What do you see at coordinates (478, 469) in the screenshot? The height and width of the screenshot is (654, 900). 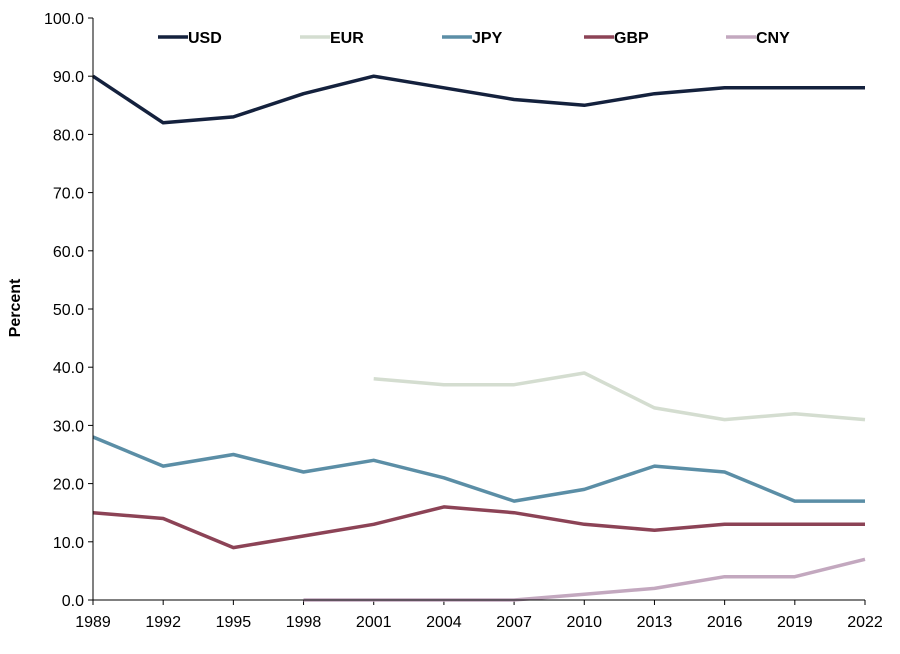 I see `series-line-jpy` at bounding box center [478, 469].